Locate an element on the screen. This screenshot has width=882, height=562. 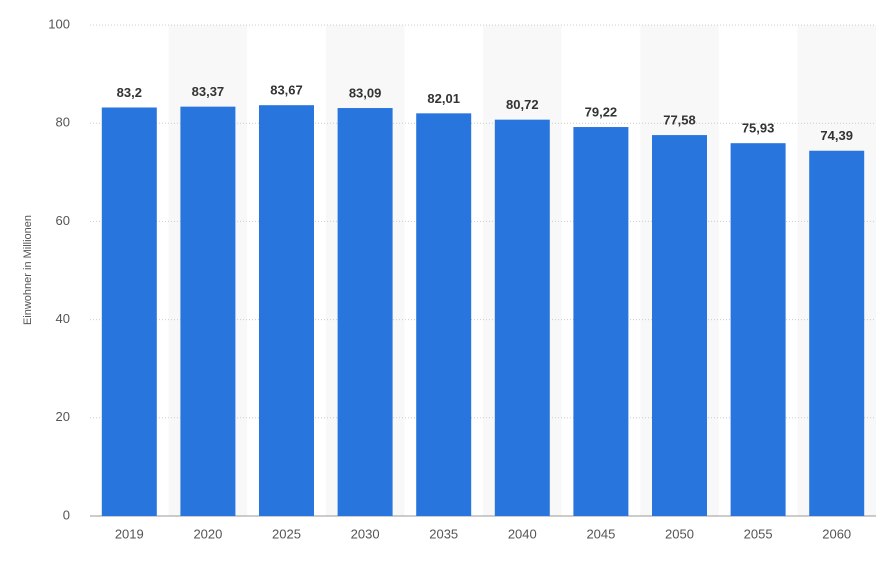
y-tick-label: 100 is located at coordinates (59, 23).